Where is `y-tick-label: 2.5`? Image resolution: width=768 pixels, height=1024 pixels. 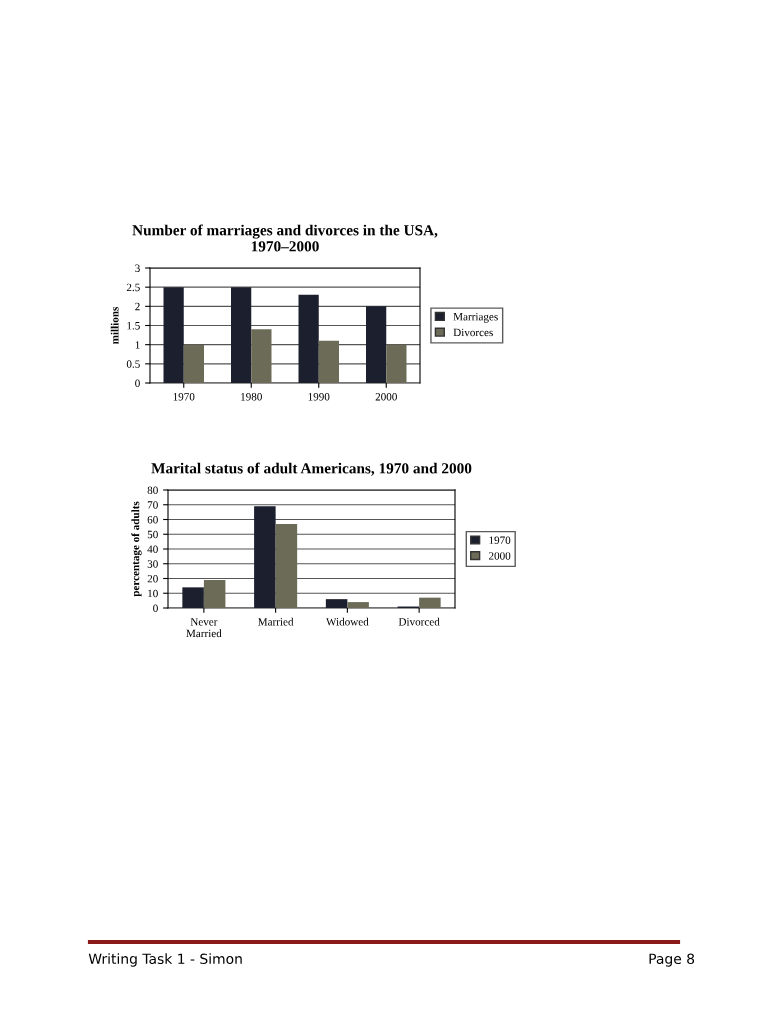 y-tick-label: 2.5 is located at coordinates (133, 287).